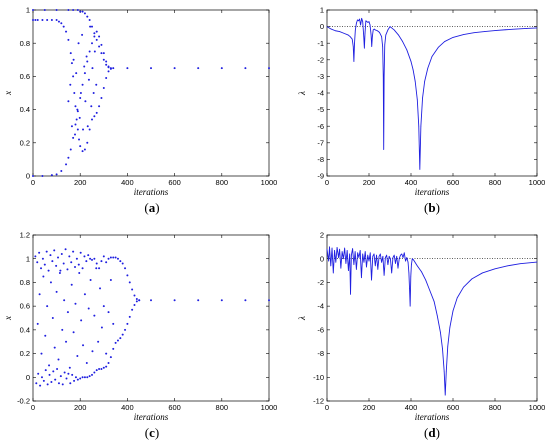  What do you see at coordinates (453, 182) in the screenshot?
I see `x-tick-label: 600` at bounding box center [453, 182].